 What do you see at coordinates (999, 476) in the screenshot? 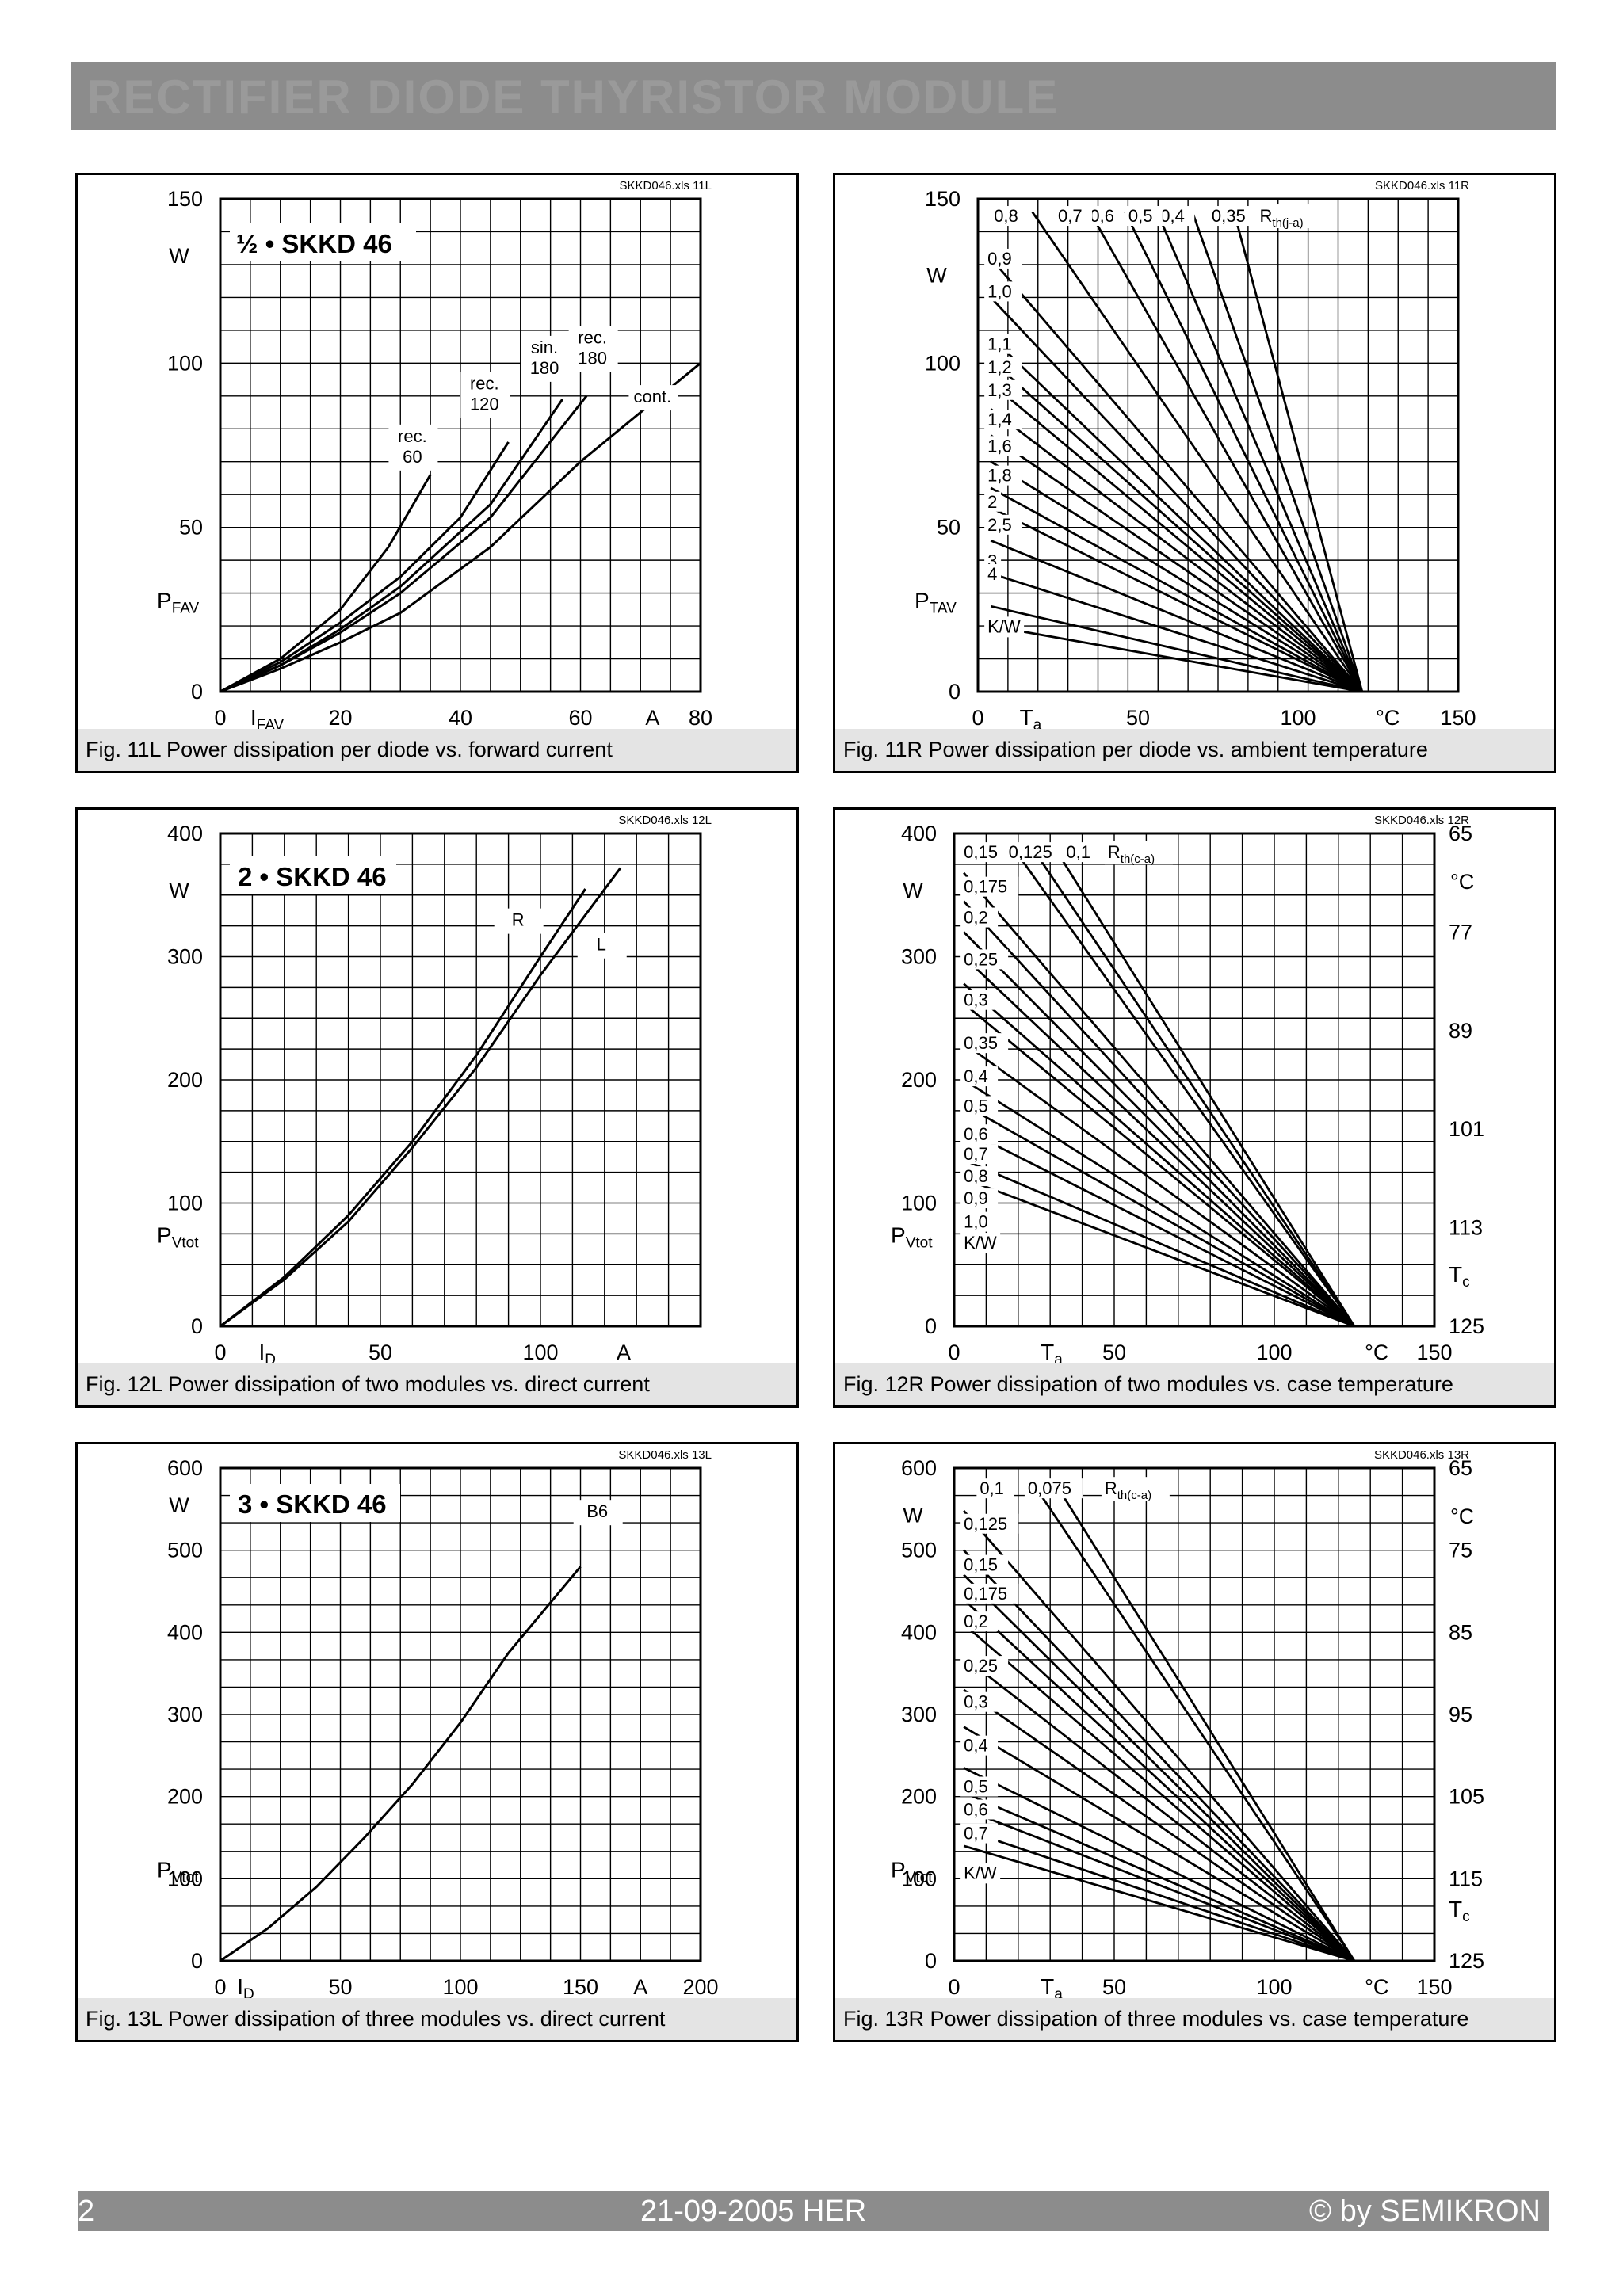
I see `rth-value-label: 1,8` at bounding box center [999, 476].